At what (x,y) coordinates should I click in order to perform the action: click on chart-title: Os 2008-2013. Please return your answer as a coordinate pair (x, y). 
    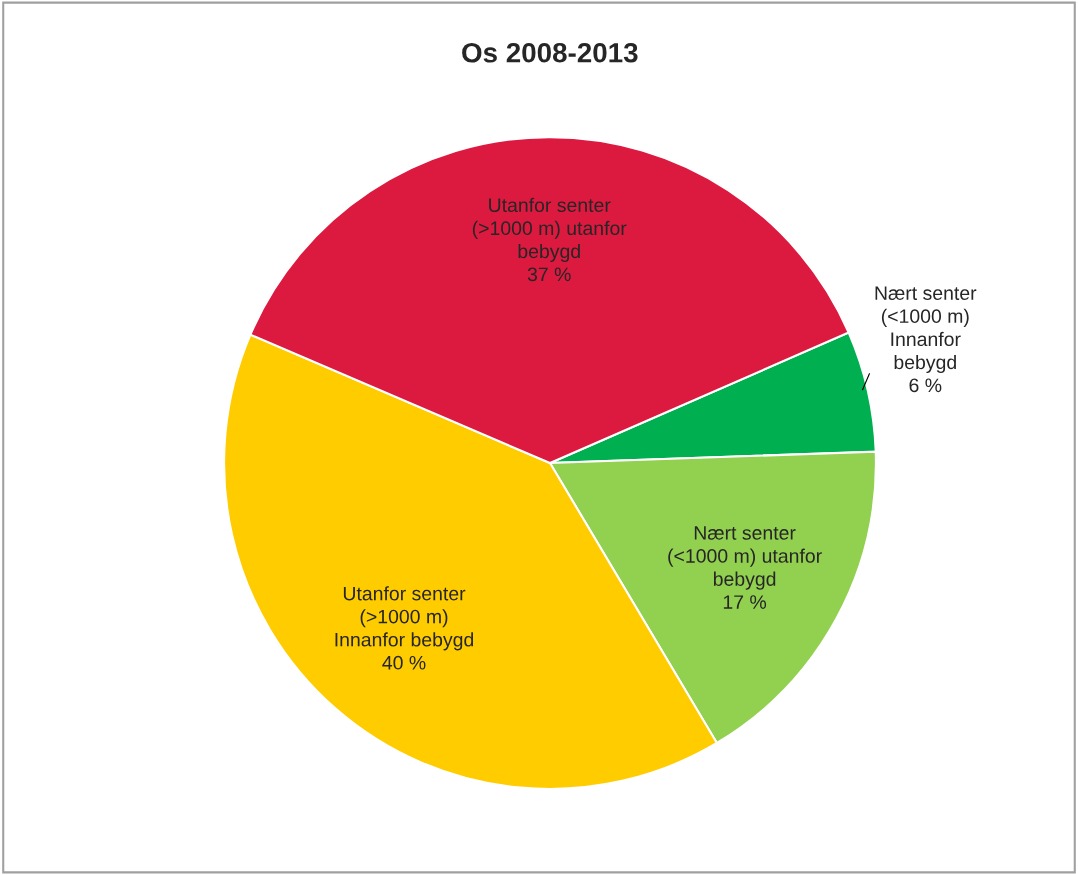
    Looking at the image, I should click on (550, 52).